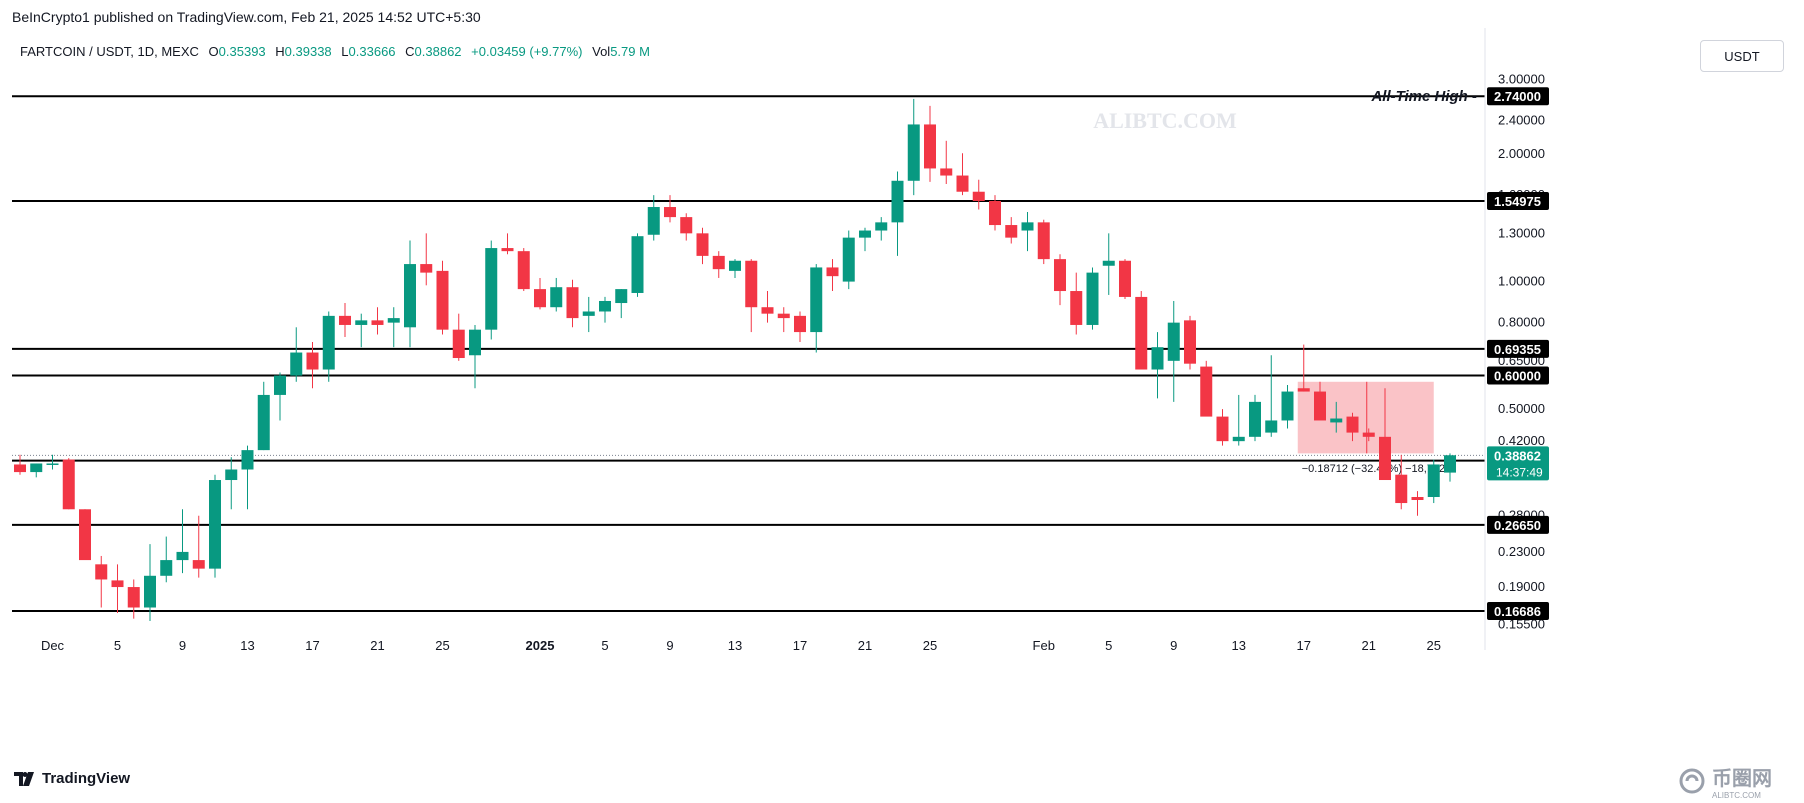  What do you see at coordinates (540, 645) in the screenshot?
I see `x-tick-label: 2025` at bounding box center [540, 645].